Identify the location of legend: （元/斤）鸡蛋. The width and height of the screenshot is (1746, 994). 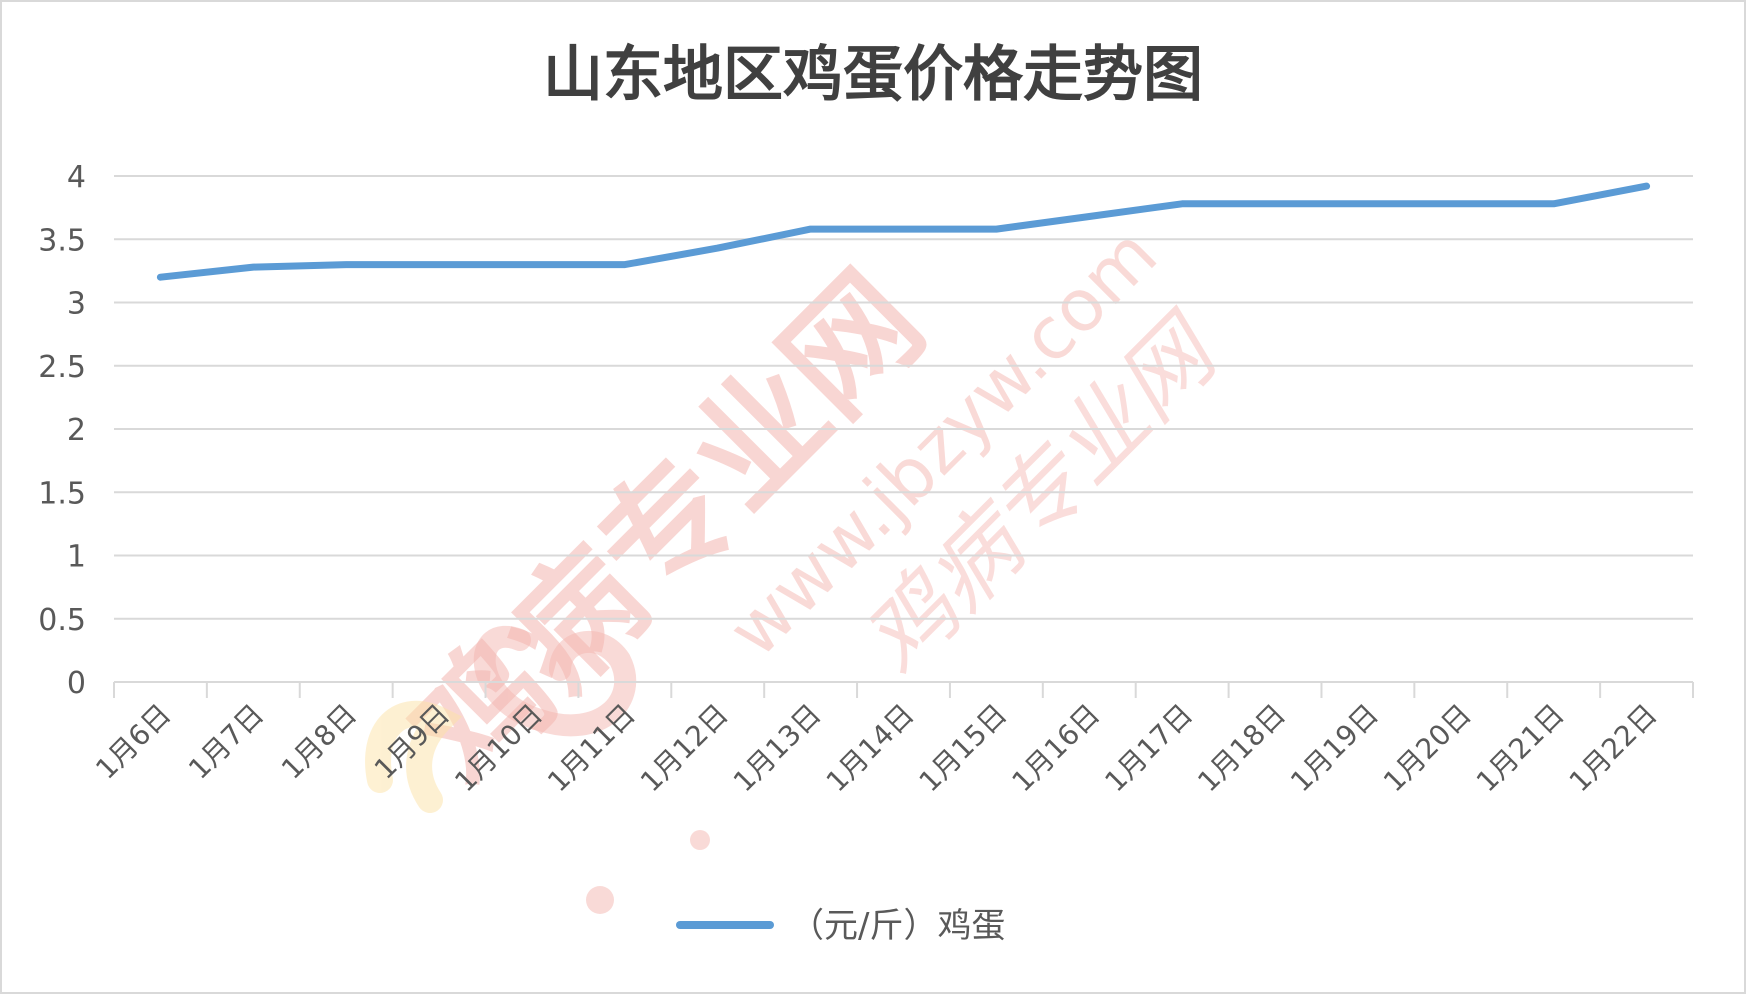
(840, 926).